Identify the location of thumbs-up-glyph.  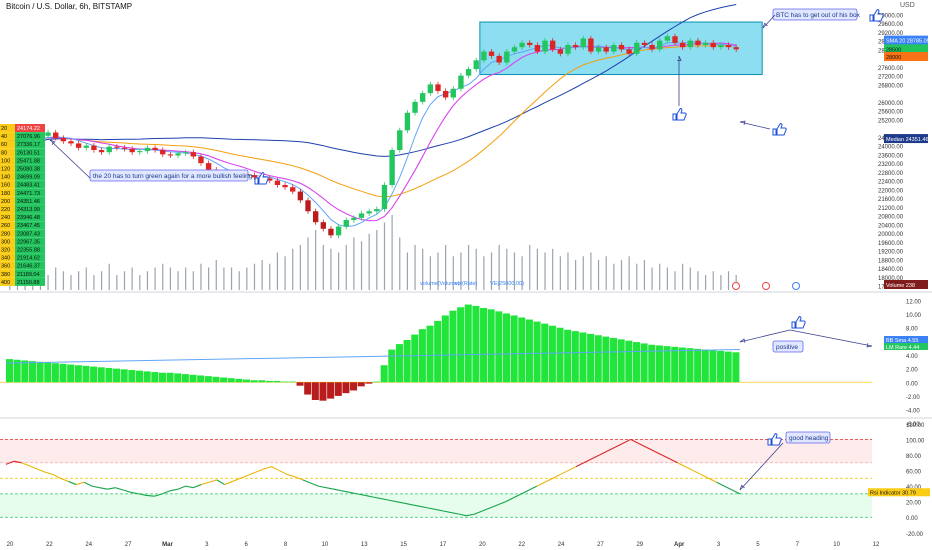
(774, 439).